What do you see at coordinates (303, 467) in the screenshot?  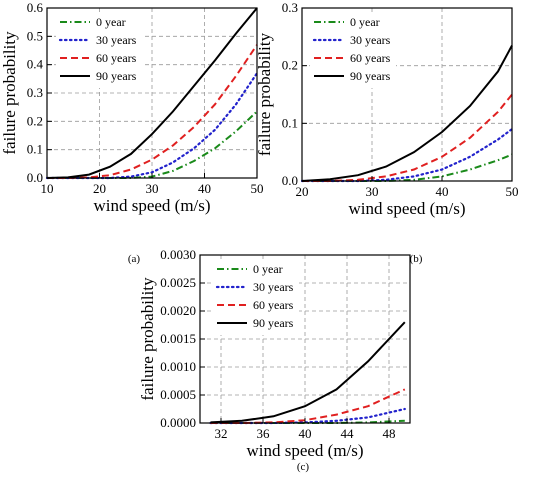 I see `panel-label: (c)` at bounding box center [303, 467].